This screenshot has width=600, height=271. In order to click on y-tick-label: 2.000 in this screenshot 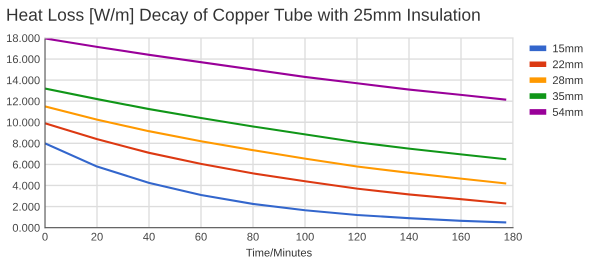, I will do `click(26, 206)`.